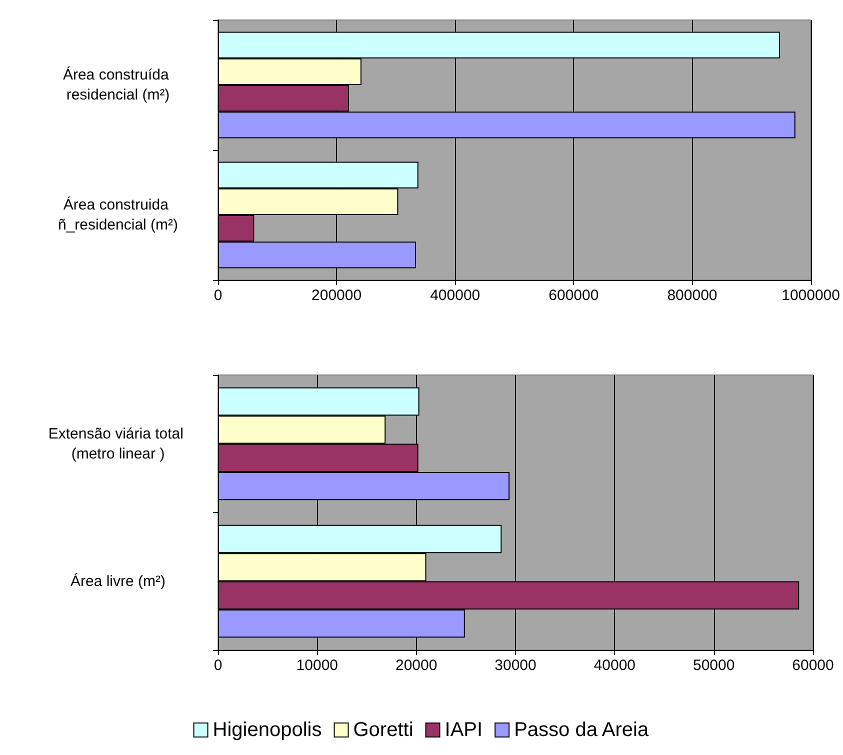  I want to click on x-tick-label: 1000000, so click(811, 295).